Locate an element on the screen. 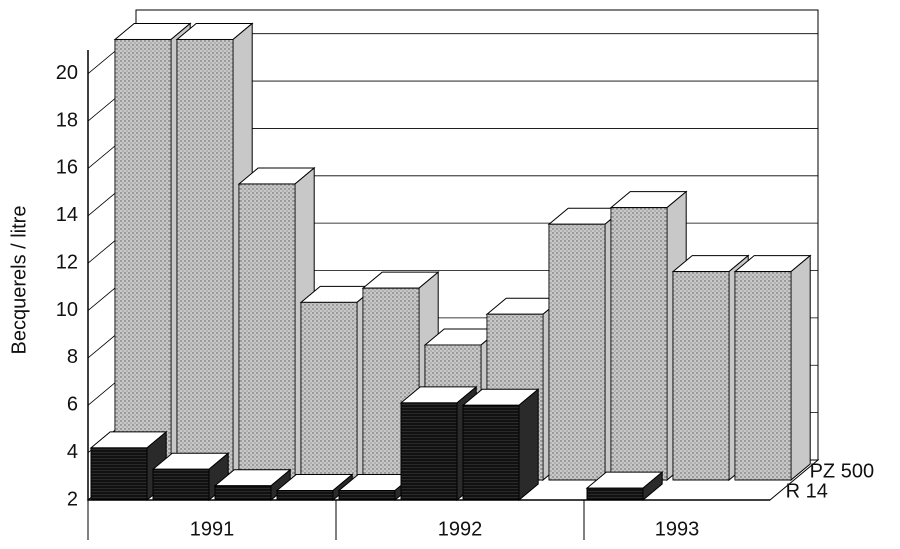  y-tick-label: 20 is located at coordinates (67, 73).